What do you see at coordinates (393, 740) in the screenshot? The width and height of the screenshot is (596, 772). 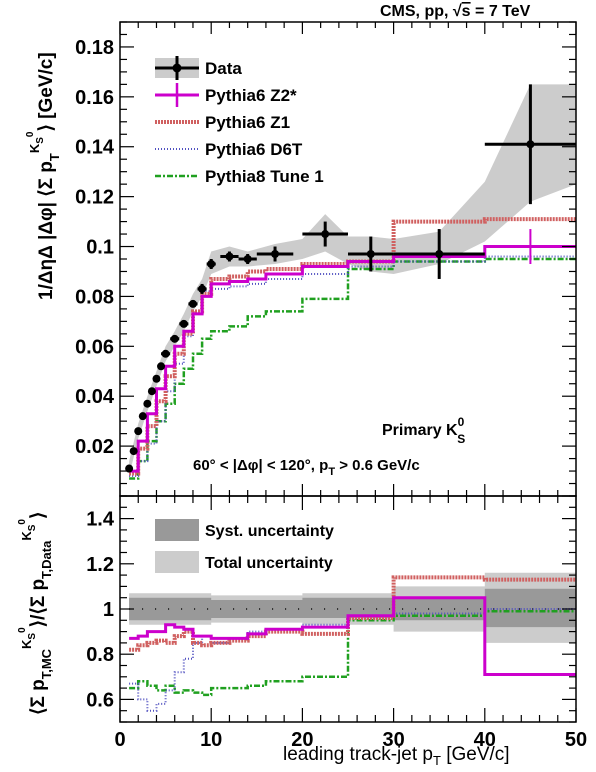 I see `x-tick-label: 30` at bounding box center [393, 740].